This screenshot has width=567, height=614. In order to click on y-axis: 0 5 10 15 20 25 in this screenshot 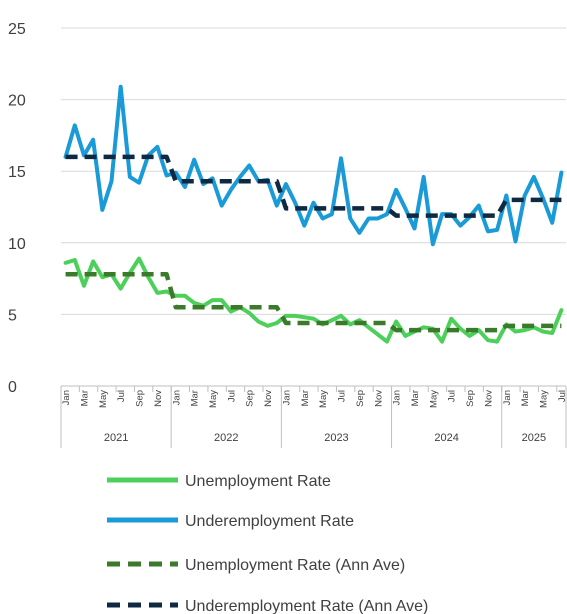, I will do `click(17, 208)`.